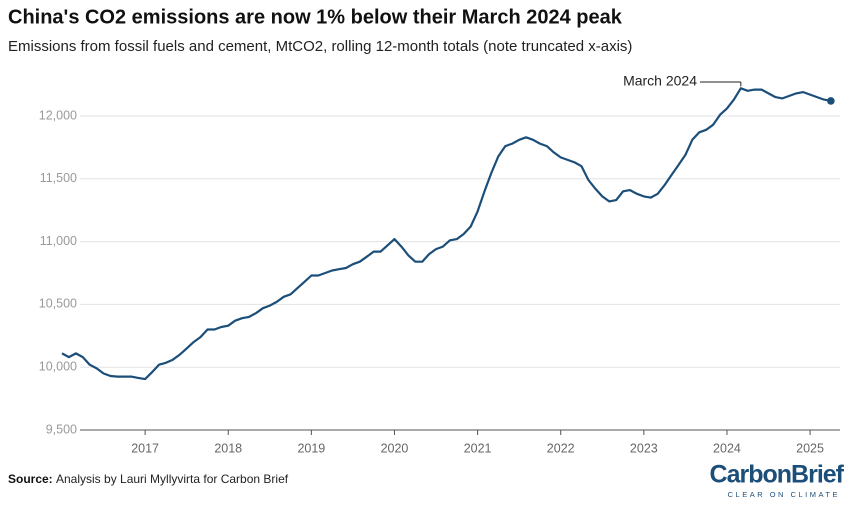  What do you see at coordinates (561, 448) in the screenshot?
I see `x-tick-label: 2022` at bounding box center [561, 448].